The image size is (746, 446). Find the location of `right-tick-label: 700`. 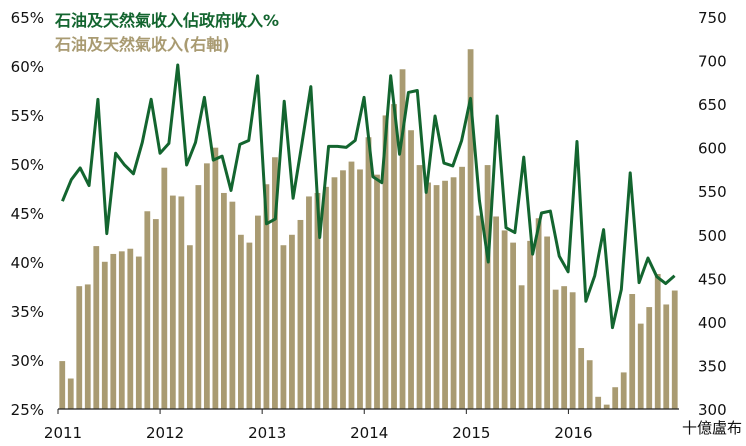

right-tick-label: 700 is located at coordinates (712, 62).